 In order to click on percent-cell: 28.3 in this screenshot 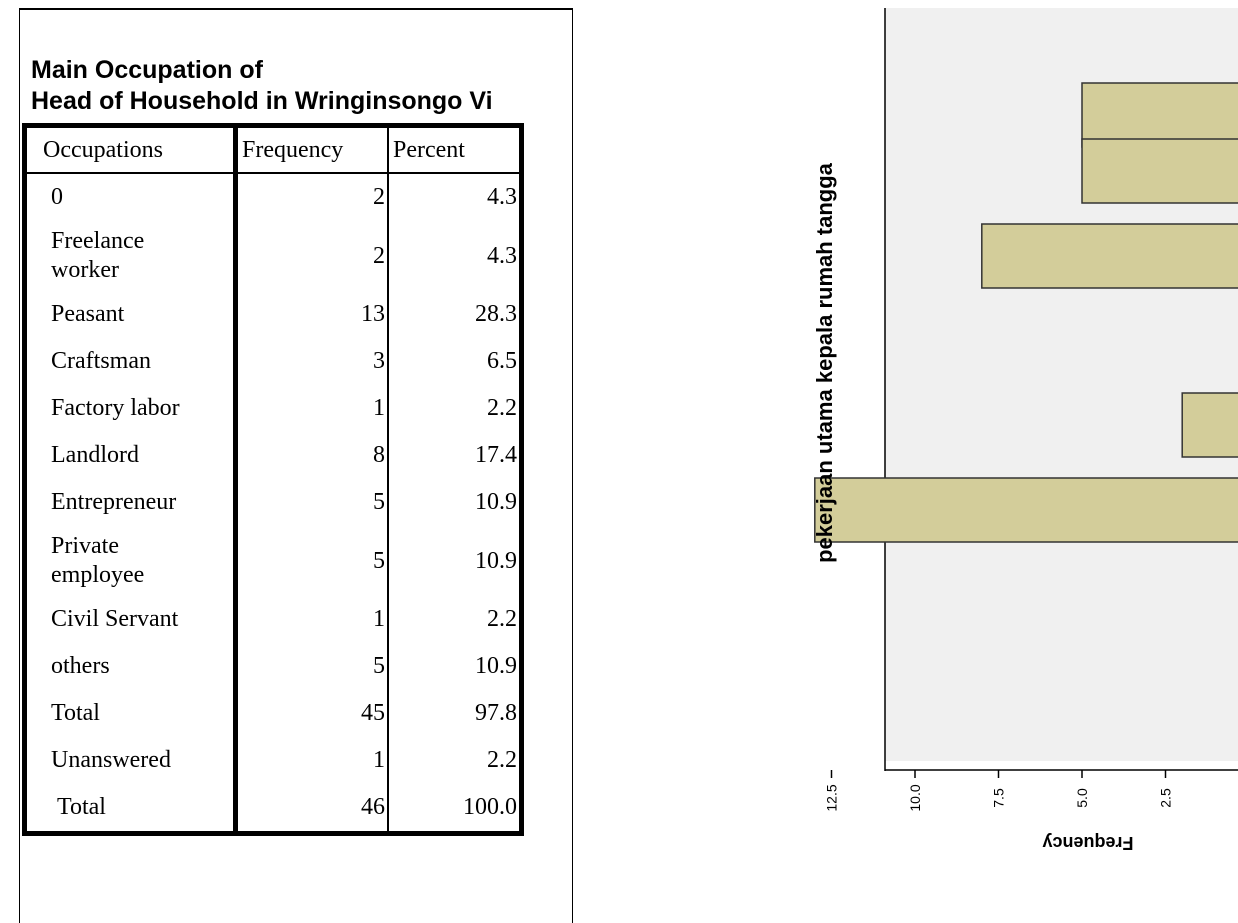, I will do `click(496, 314)`.